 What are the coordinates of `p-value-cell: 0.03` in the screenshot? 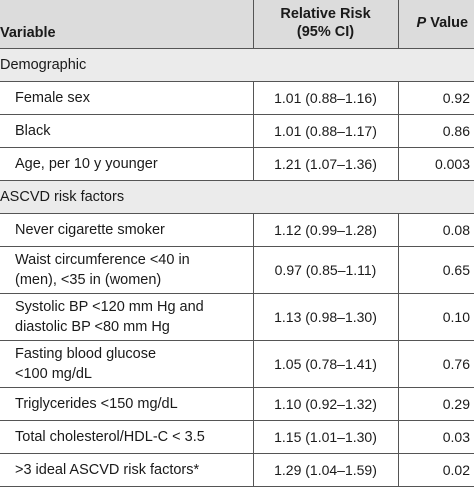 It's located at (435, 437).